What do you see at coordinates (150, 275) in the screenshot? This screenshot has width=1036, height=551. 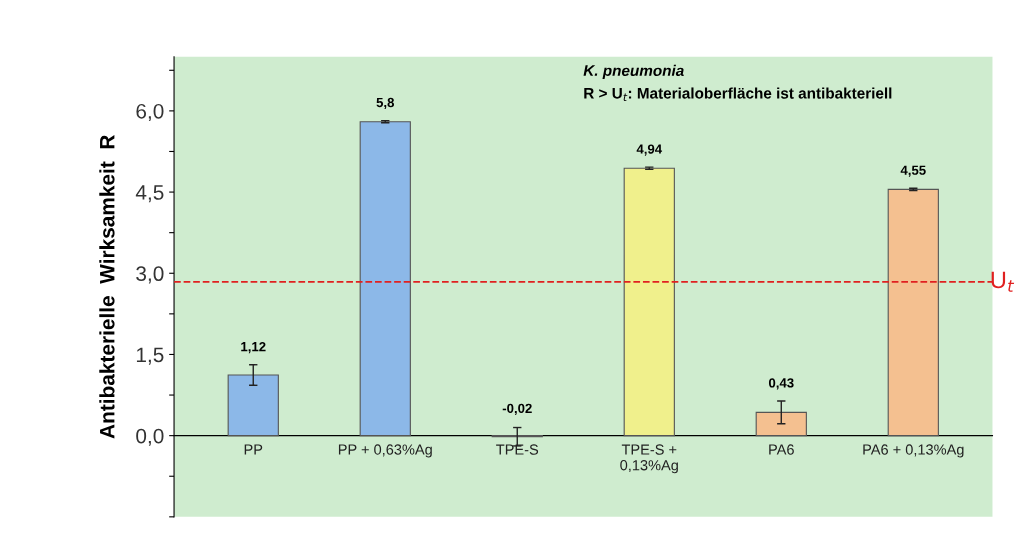 I see `y-tick-label: 3,0` at bounding box center [150, 275].